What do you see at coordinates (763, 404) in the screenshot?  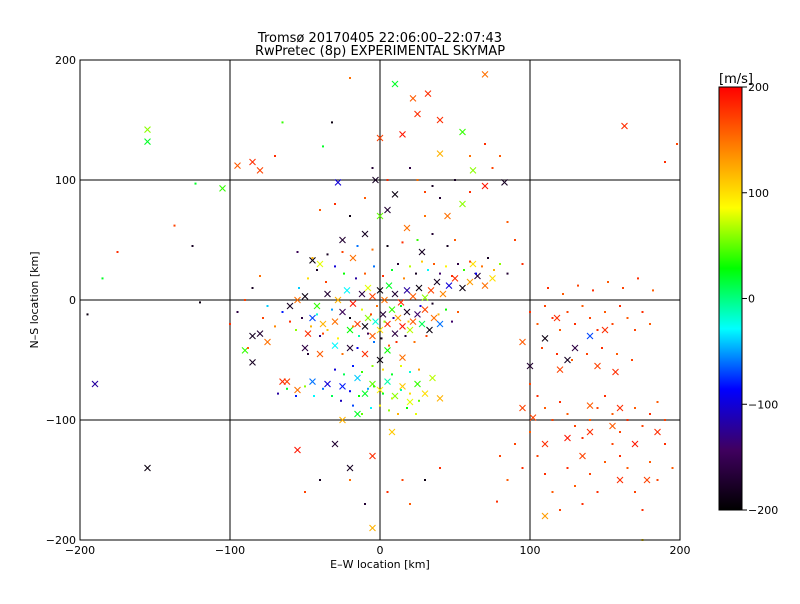 I see `colorbar-tick-label: −100` at bounding box center [763, 404].